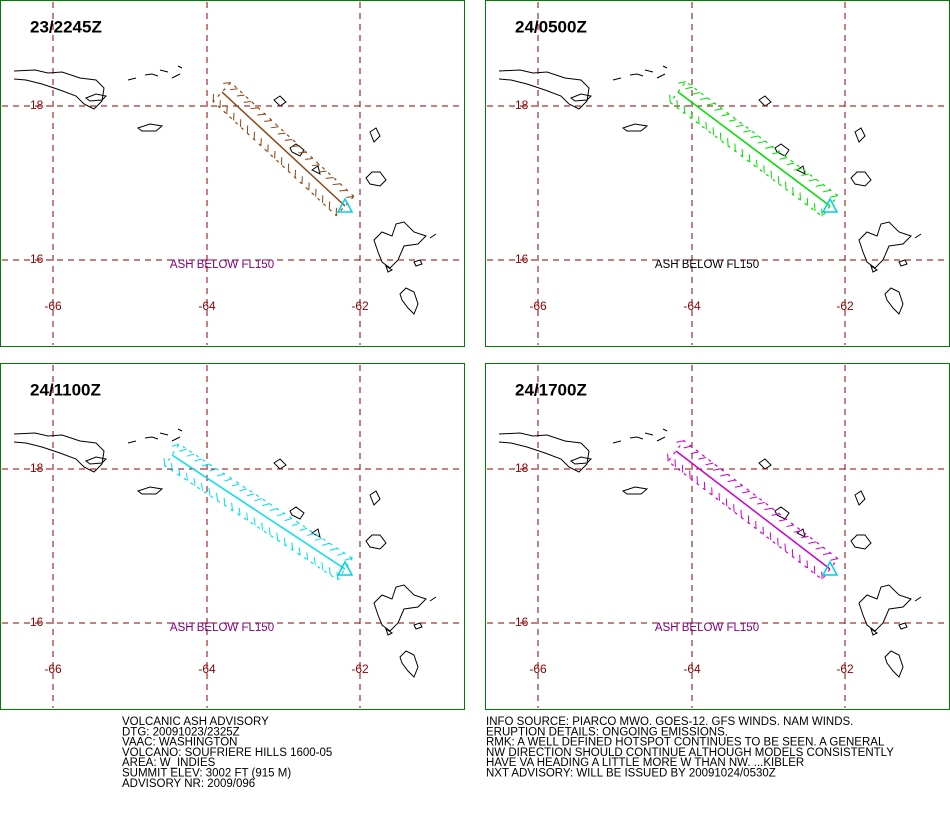 Image resolution: width=950 pixels, height=817 pixels. Describe the element at coordinates (66, 26) in the screenshot. I see `valid-time: 23/2245Z` at that location.